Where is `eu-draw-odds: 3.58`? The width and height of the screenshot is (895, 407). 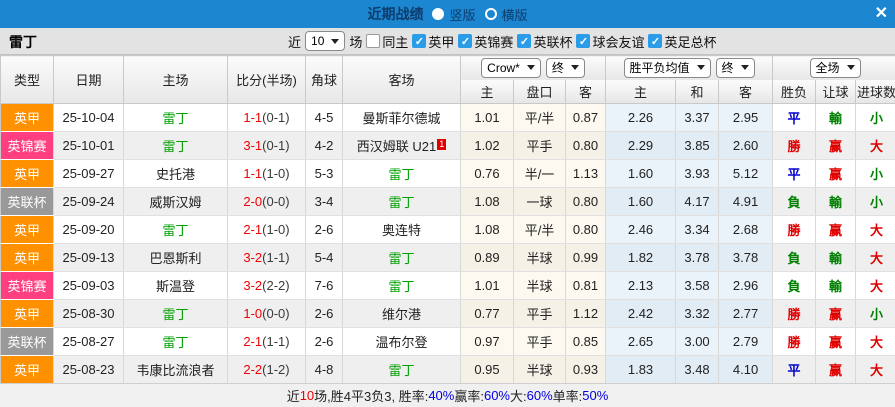 eu-draw-odds: 3.58 is located at coordinates (697, 285).